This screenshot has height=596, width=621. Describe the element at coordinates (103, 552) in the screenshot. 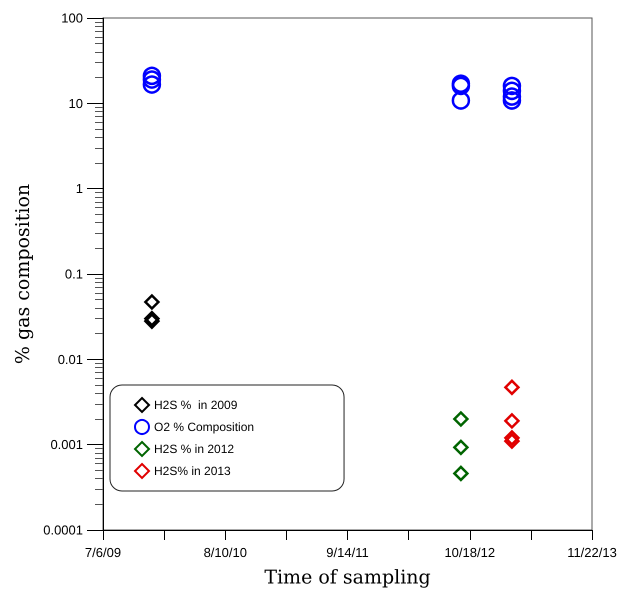

I see `x-tick-label: 7/6/09` at that location.